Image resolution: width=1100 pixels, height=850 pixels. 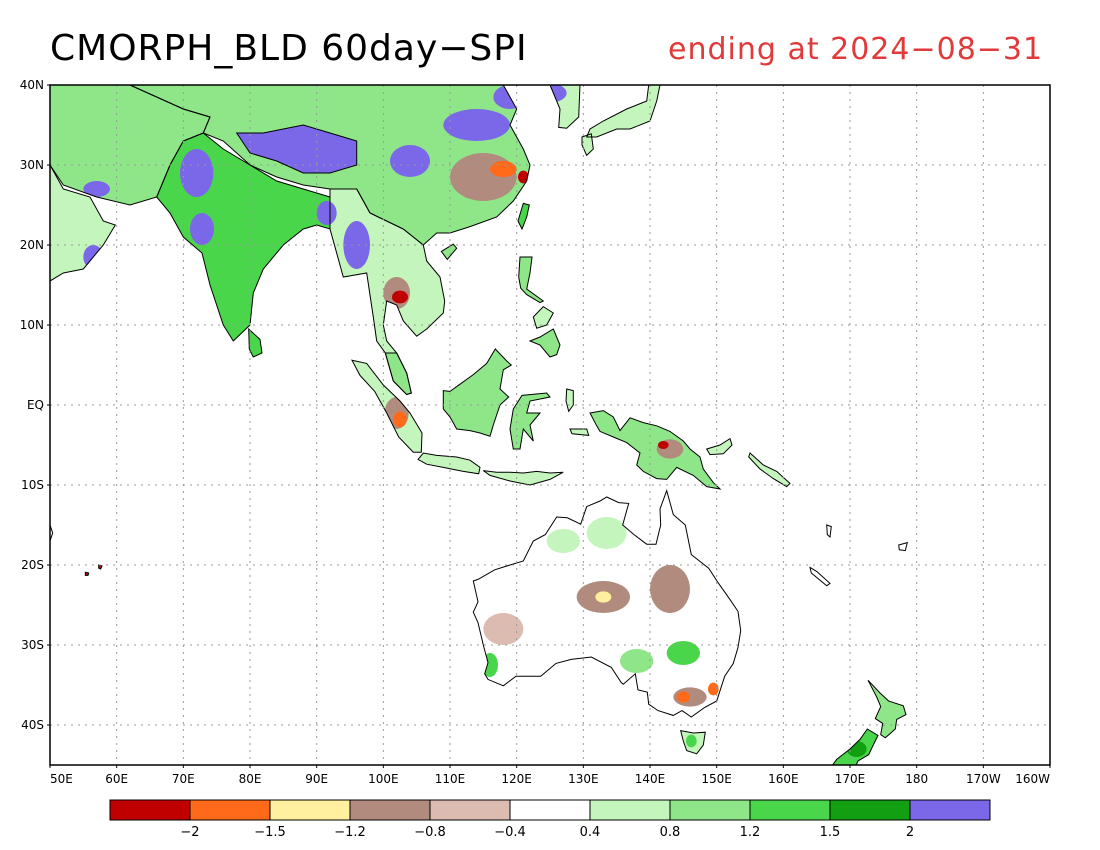 I want to click on patch-wet-tasmania, so click(x=691, y=741).